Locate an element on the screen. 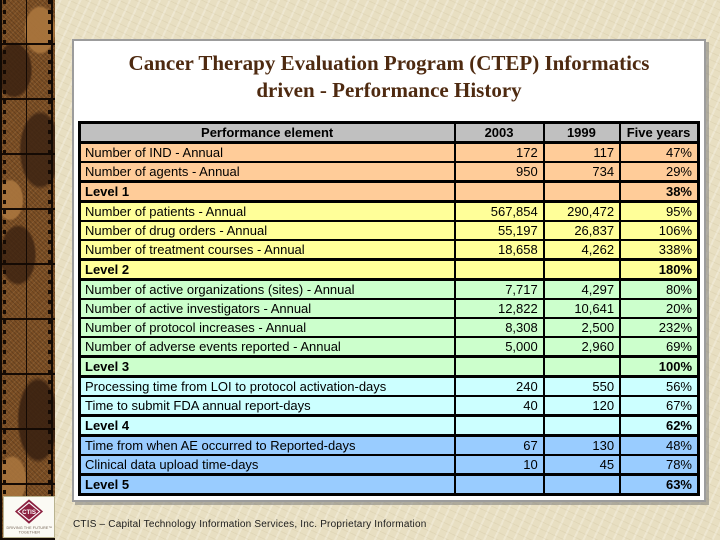 This screenshot has height=540, width=720. value-five-years: 56% is located at coordinates (659, 386).